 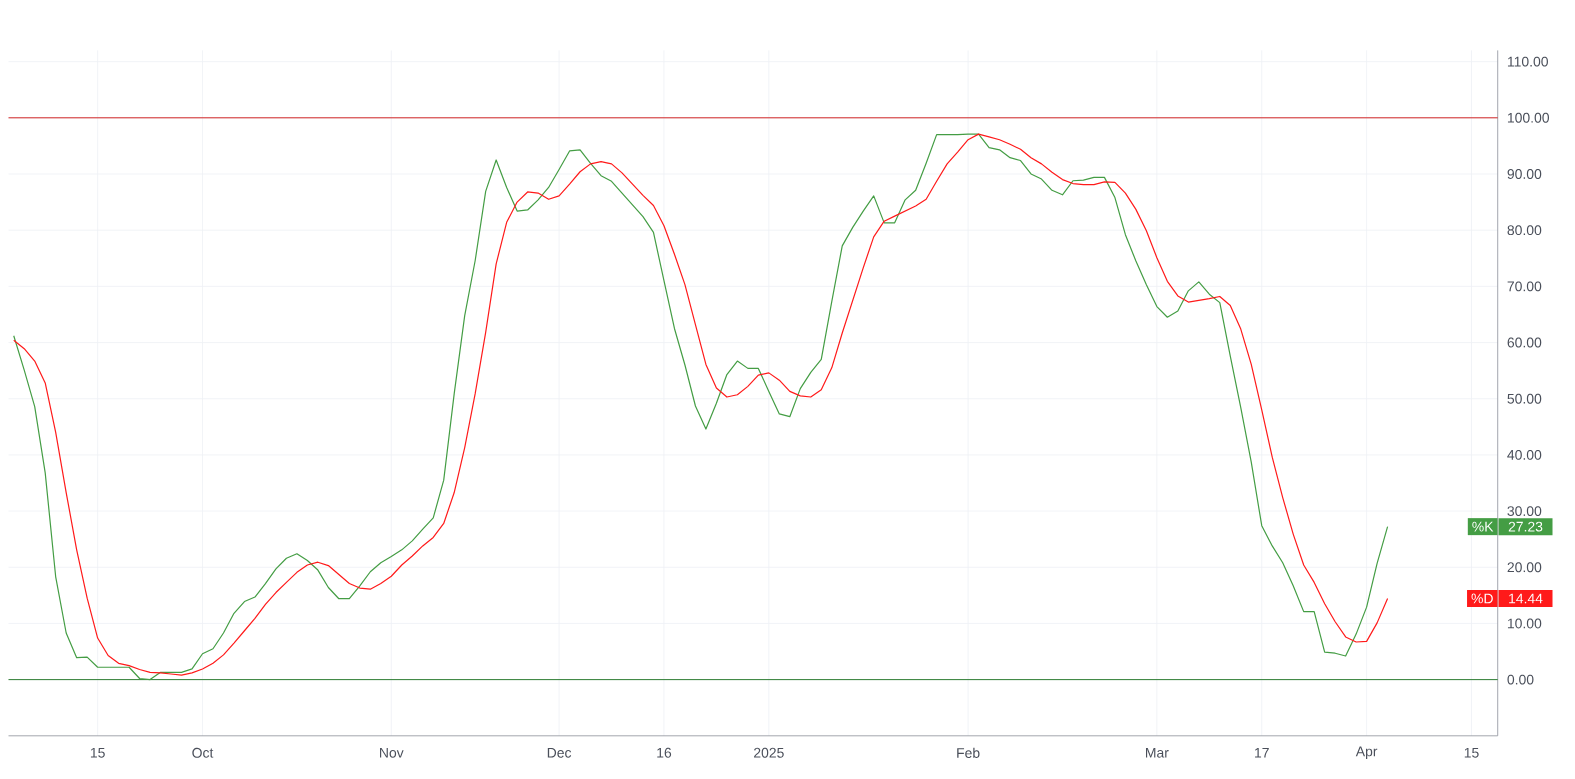 What do you see at coordinates (203, 752) in the screenshot?
I see `x-tick-label: Oct` at bounding box center [203, 752].